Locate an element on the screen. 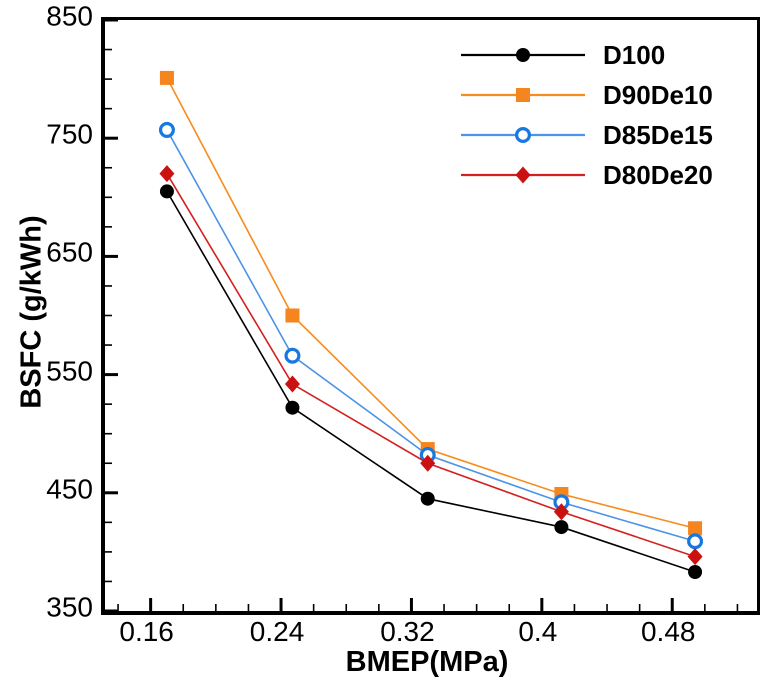 This screenshot has width=768, height=685. legend-marker-D80De20 is located at coordinates (523, 175).